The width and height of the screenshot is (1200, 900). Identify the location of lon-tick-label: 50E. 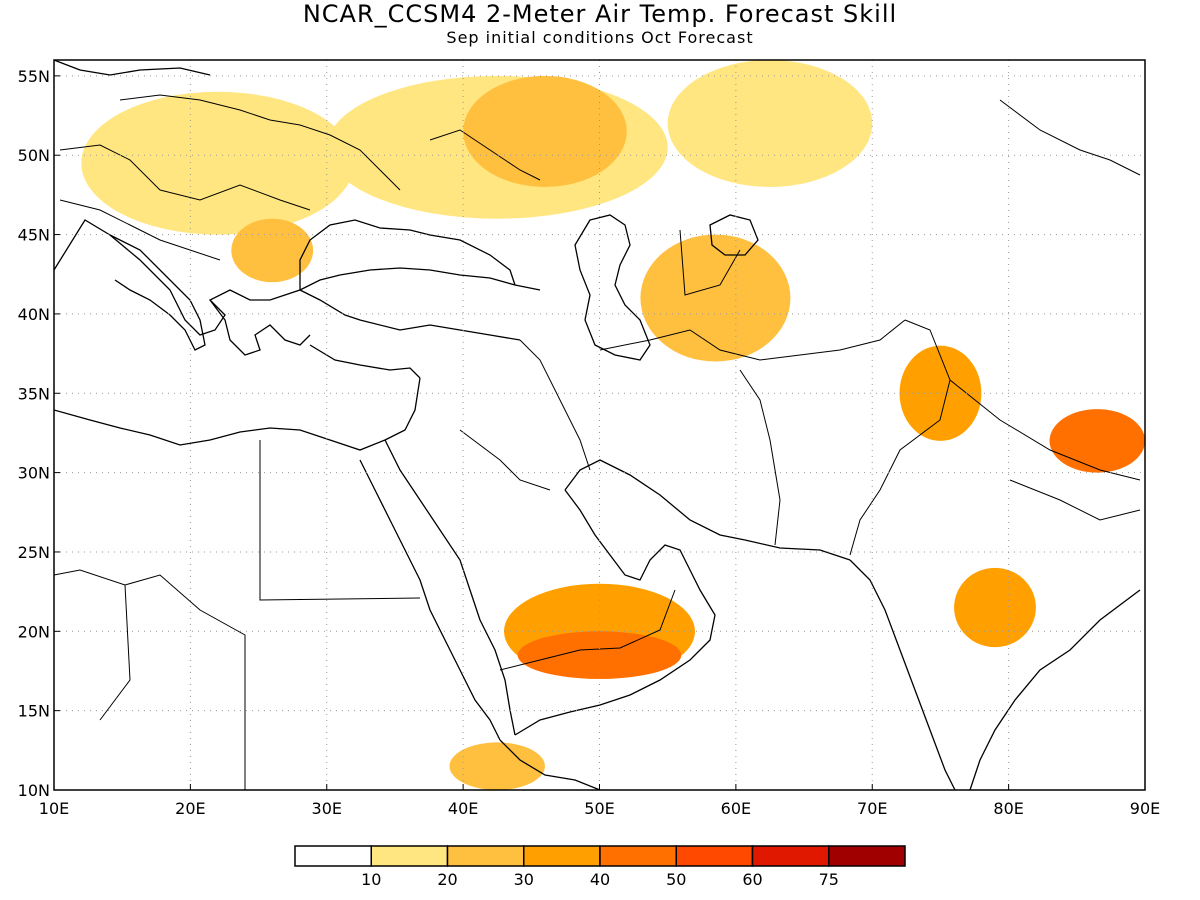
(599, 808).